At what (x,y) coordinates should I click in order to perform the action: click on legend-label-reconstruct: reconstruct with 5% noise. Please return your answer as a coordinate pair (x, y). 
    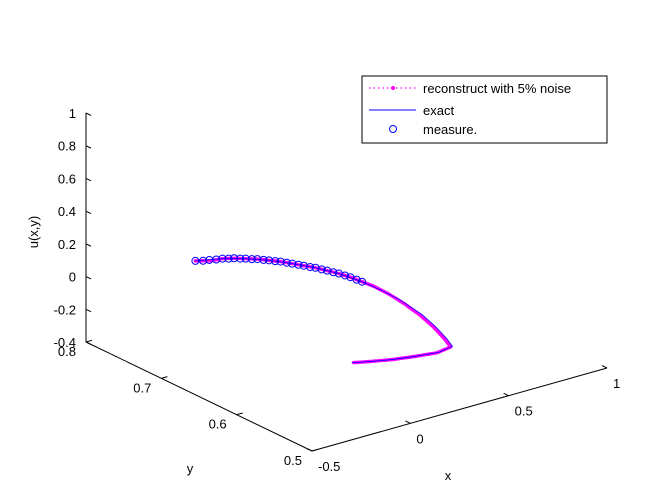
    Looking at the image, I should click on (497, 88).